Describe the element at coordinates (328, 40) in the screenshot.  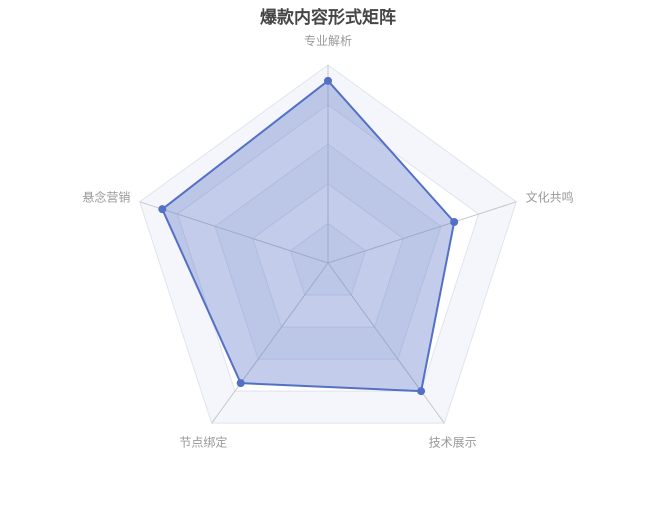
I see `indicator-label: 专业解析` at that location.